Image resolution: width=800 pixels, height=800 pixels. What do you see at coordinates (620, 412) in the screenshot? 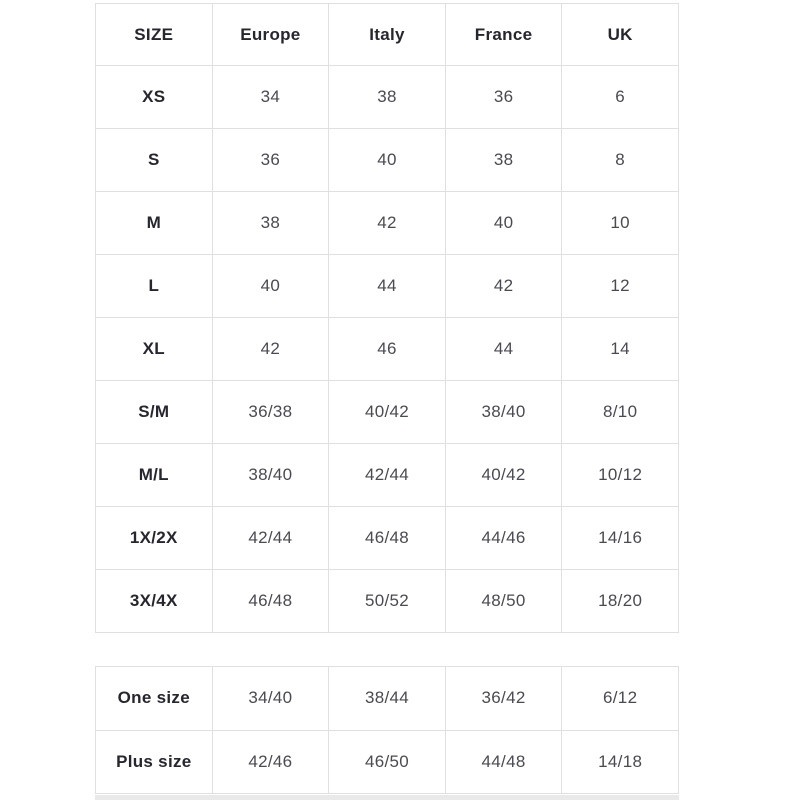
I see `value-cell: 8/10` at bounding box center [620, 412].